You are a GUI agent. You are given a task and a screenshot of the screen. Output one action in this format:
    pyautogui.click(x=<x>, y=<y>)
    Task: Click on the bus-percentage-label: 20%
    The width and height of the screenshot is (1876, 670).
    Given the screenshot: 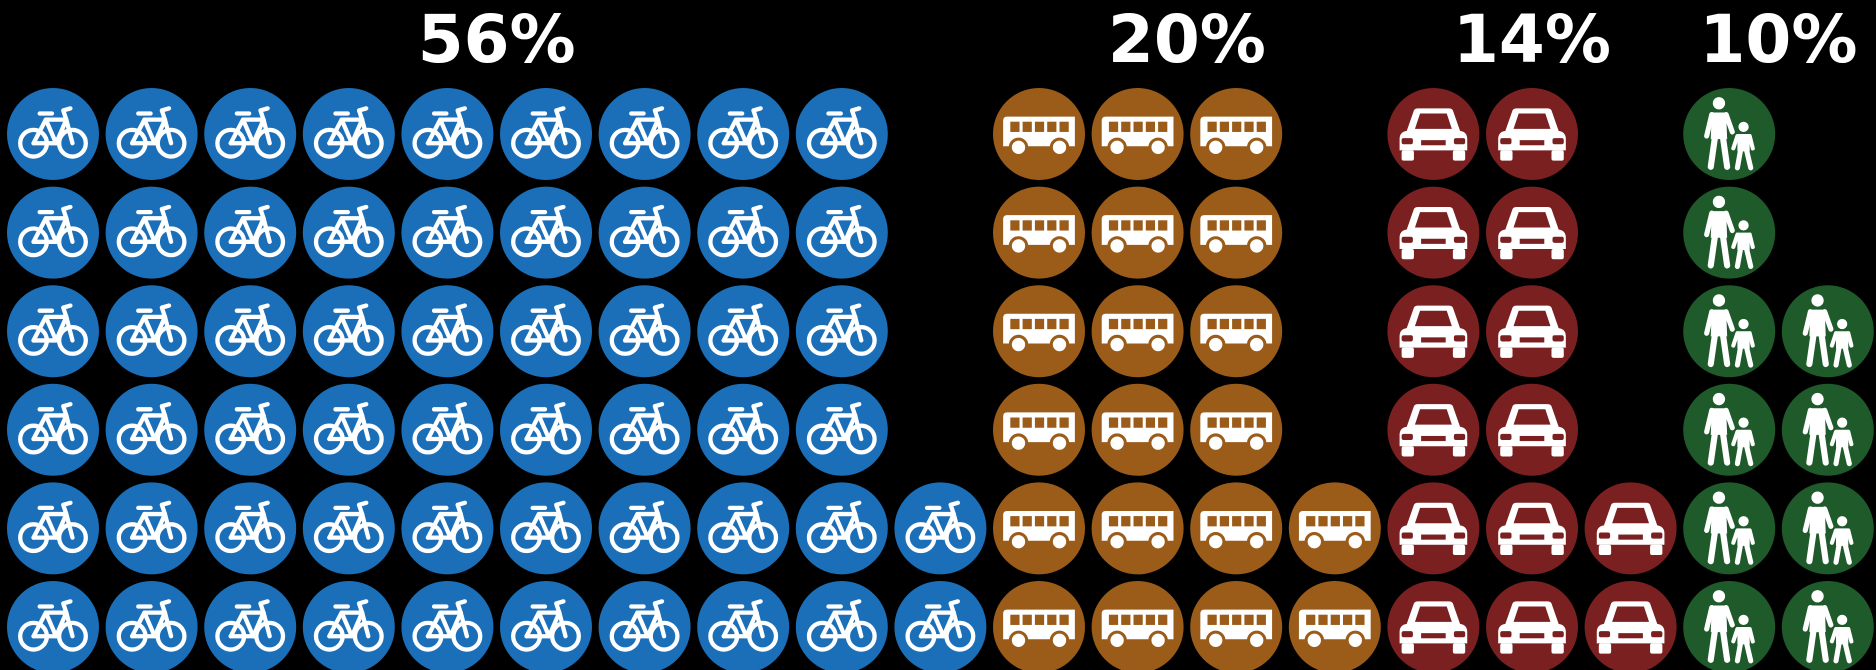 What is the action you would take?
    pyautogui.click(x=1187, y=39)
    